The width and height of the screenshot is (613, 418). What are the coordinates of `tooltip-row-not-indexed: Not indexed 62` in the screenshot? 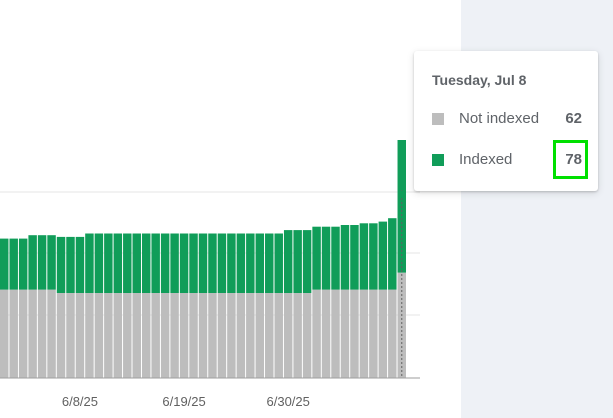 It's located at (507, 120).